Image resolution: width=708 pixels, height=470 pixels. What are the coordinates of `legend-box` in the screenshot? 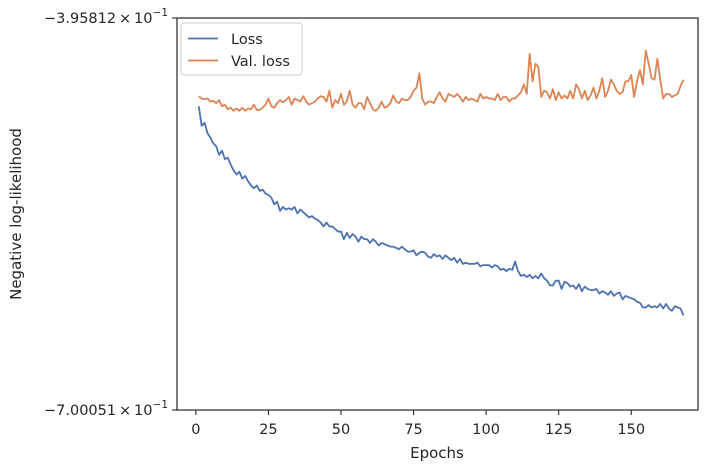 It's located at (241, 49).